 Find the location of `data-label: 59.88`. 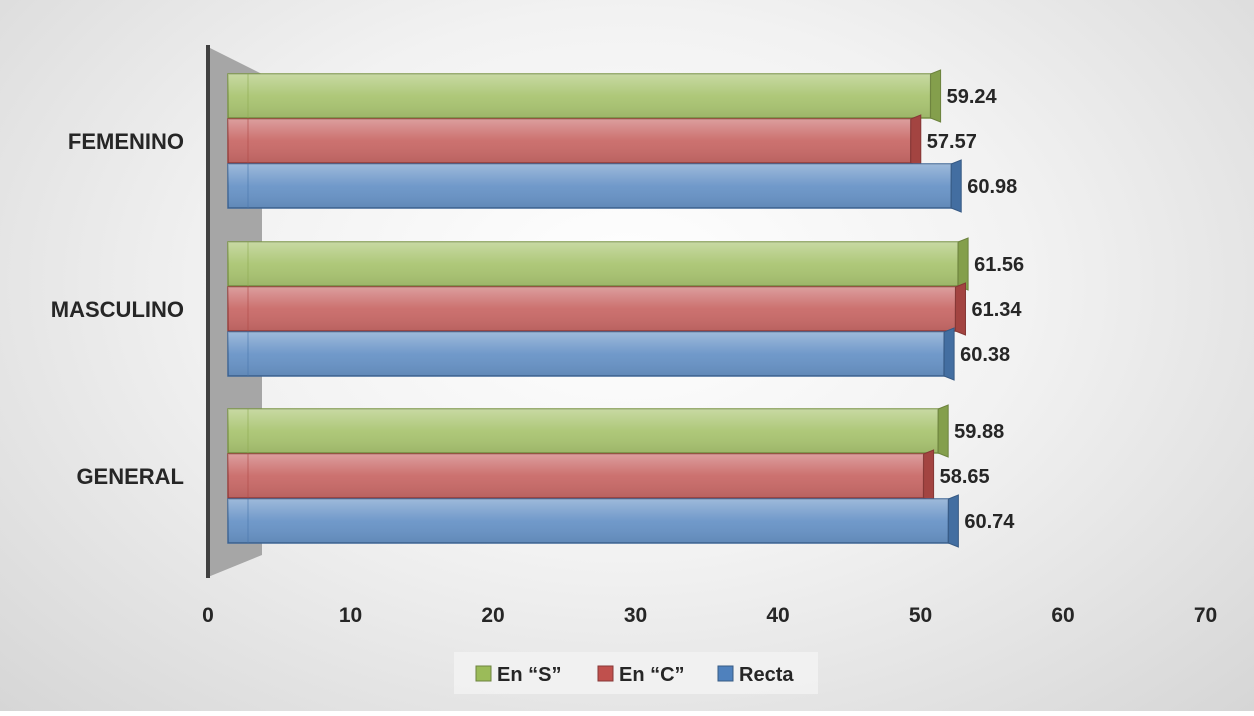

data-label: 59.88 is located at coordinates (979, 432).